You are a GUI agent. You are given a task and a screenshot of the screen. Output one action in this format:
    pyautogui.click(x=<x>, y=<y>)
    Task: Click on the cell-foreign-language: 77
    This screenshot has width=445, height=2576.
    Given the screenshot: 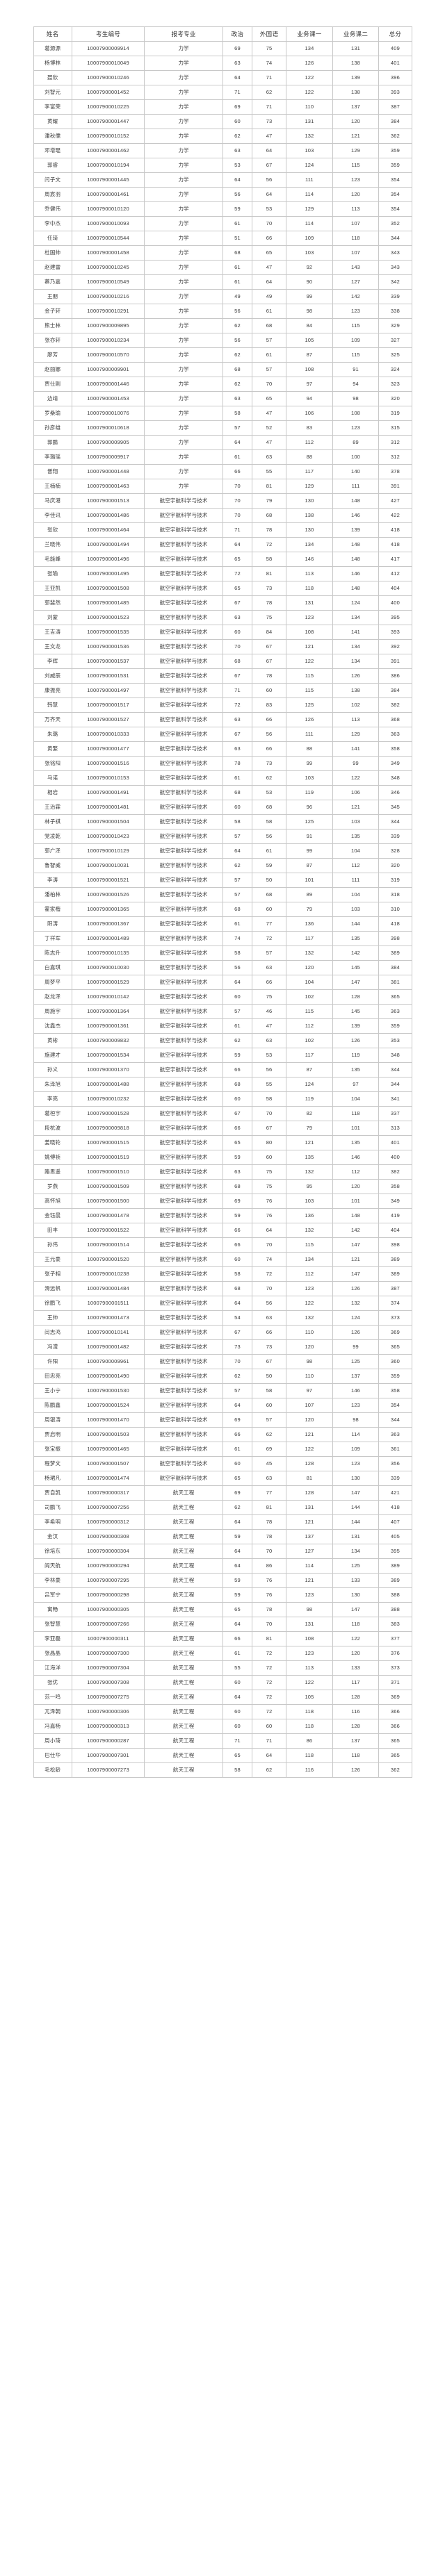 What is the action you would take?
    pyautogui.click(x=269, y=1493)
    